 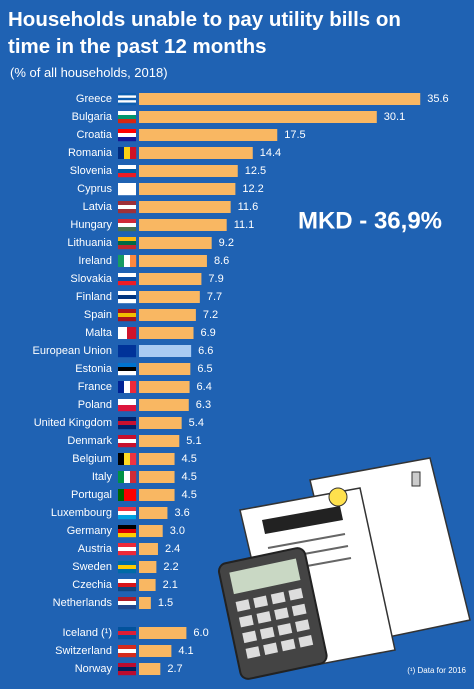 I want to click on value-label: 6.5, so click(x=204, y=369).